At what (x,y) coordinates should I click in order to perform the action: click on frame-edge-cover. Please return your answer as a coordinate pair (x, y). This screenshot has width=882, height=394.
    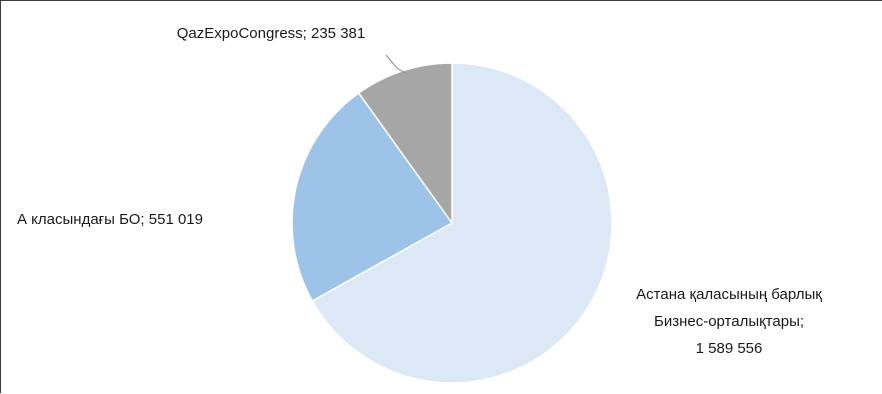
    Looking at the image, I should click on (877, 197).